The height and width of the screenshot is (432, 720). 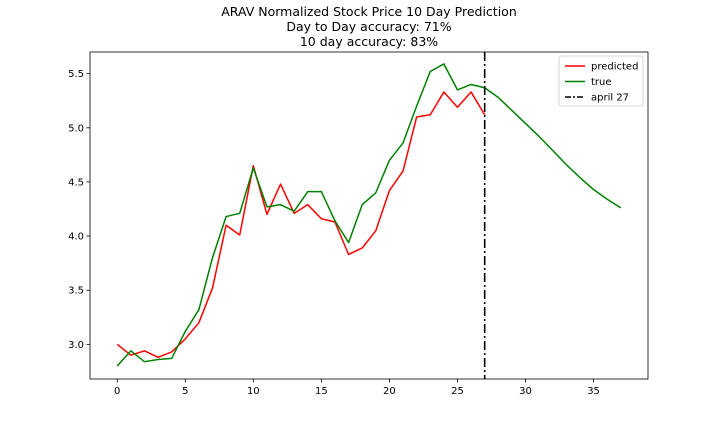 I want to click on x-tick-label: 35, so click(x=593, y=391).